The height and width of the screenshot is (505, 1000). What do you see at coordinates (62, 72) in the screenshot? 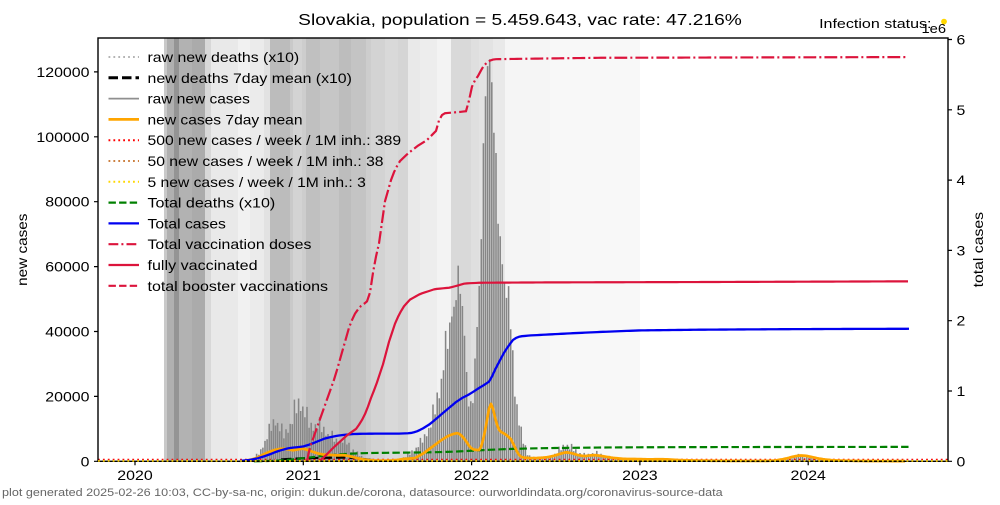
I see `svg-text: 120000` at bounding box center [62, 72].